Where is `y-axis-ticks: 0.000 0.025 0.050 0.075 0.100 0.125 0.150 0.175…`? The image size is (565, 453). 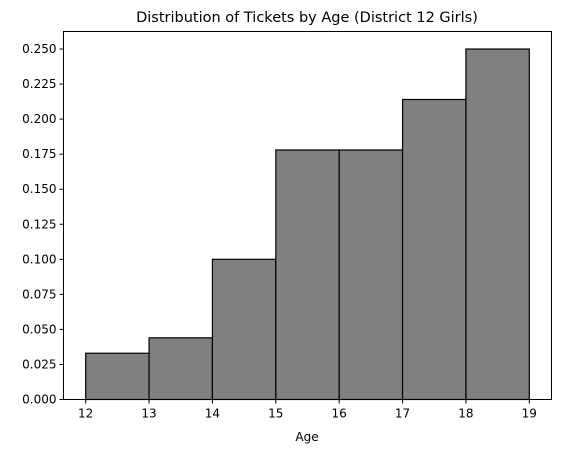 y-axis-ticks: 0.000 0.025 0.050 0.075 0.100 0.125 0.150 0.175… is located at coordinates (43, 224).